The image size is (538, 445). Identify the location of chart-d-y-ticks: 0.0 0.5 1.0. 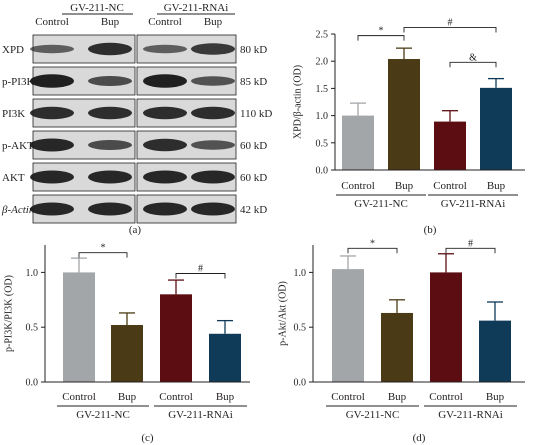
(303, 328).